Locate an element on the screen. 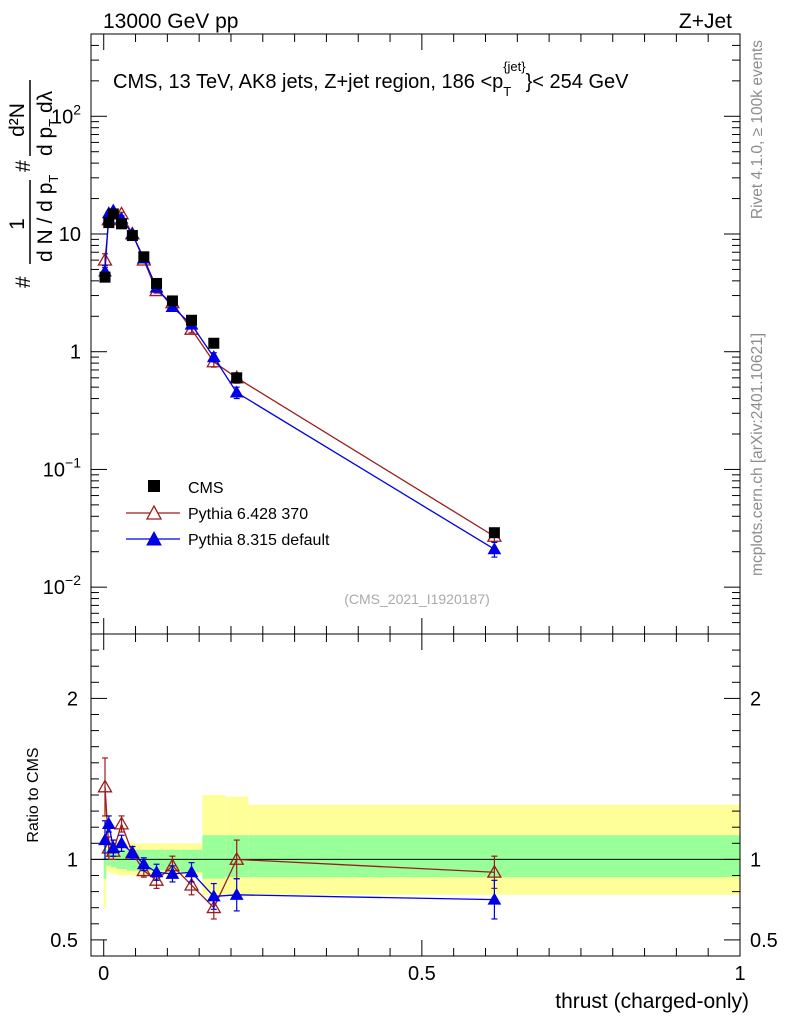 The image size is (786, 1024). ylabel-right-num: d²N is located at coordinates (17, 120).